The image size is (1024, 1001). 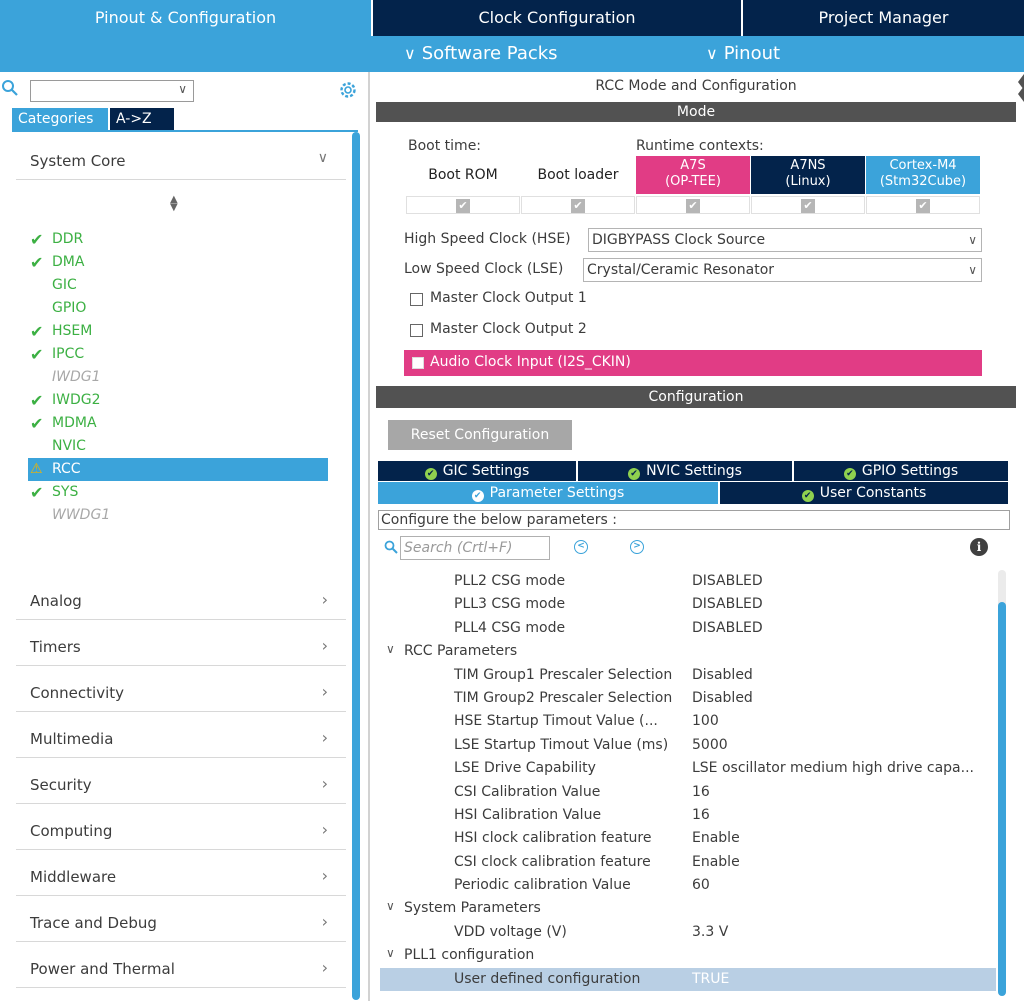 What do you see at coordinates (785, 240) in the screenshot?
I see `hse-select: DIGBYPASS Clock Source ∨` at bounding box center [785, 240].